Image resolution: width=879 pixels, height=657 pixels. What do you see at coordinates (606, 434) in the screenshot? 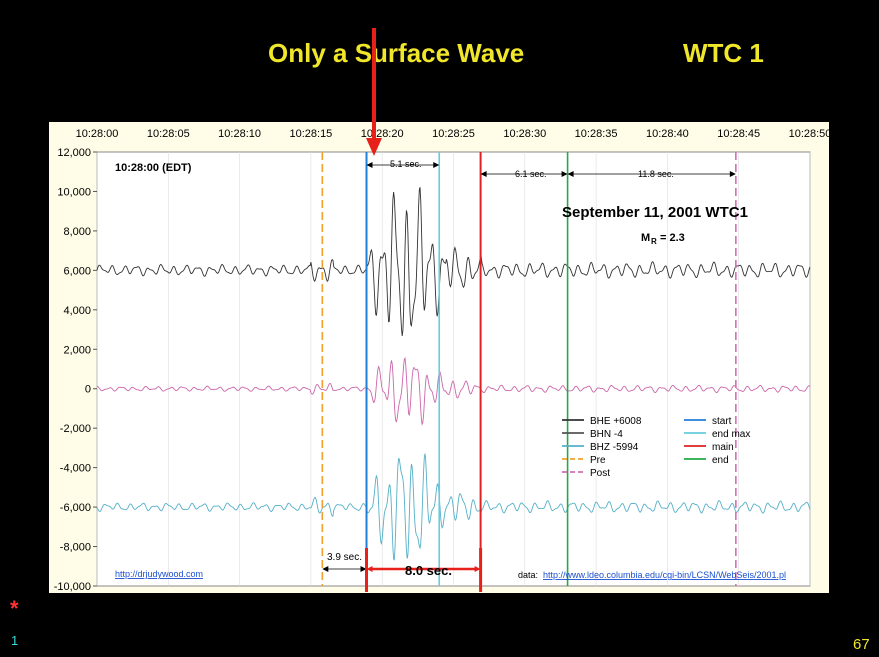
I see `legend-label: BHN -4` at bounding box center [606, 434].